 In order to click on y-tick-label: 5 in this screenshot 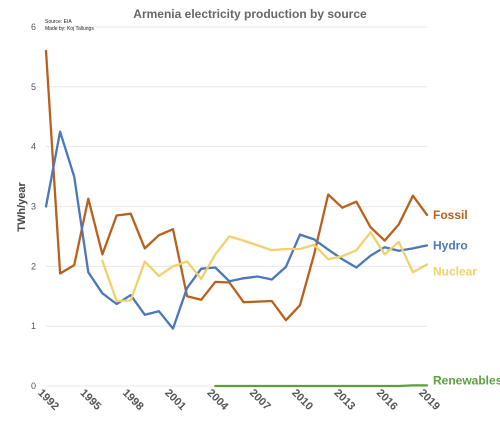, I will do `click(33, 87)`.